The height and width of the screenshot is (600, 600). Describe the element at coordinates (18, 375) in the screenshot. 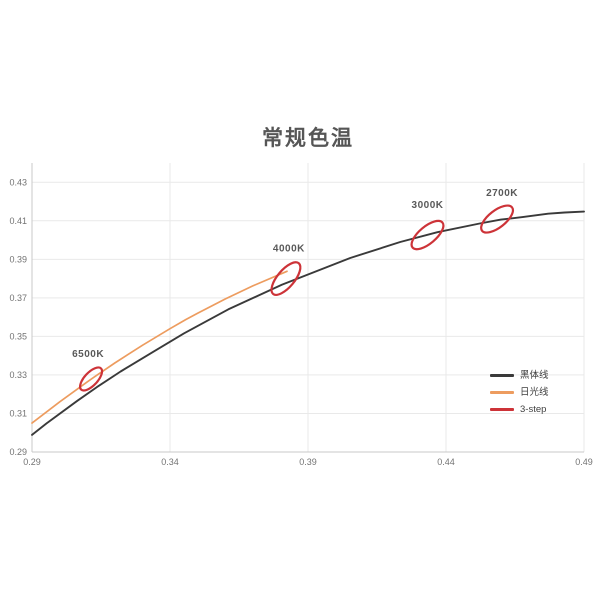

I see `y-tick-label: 0.33` at that location.